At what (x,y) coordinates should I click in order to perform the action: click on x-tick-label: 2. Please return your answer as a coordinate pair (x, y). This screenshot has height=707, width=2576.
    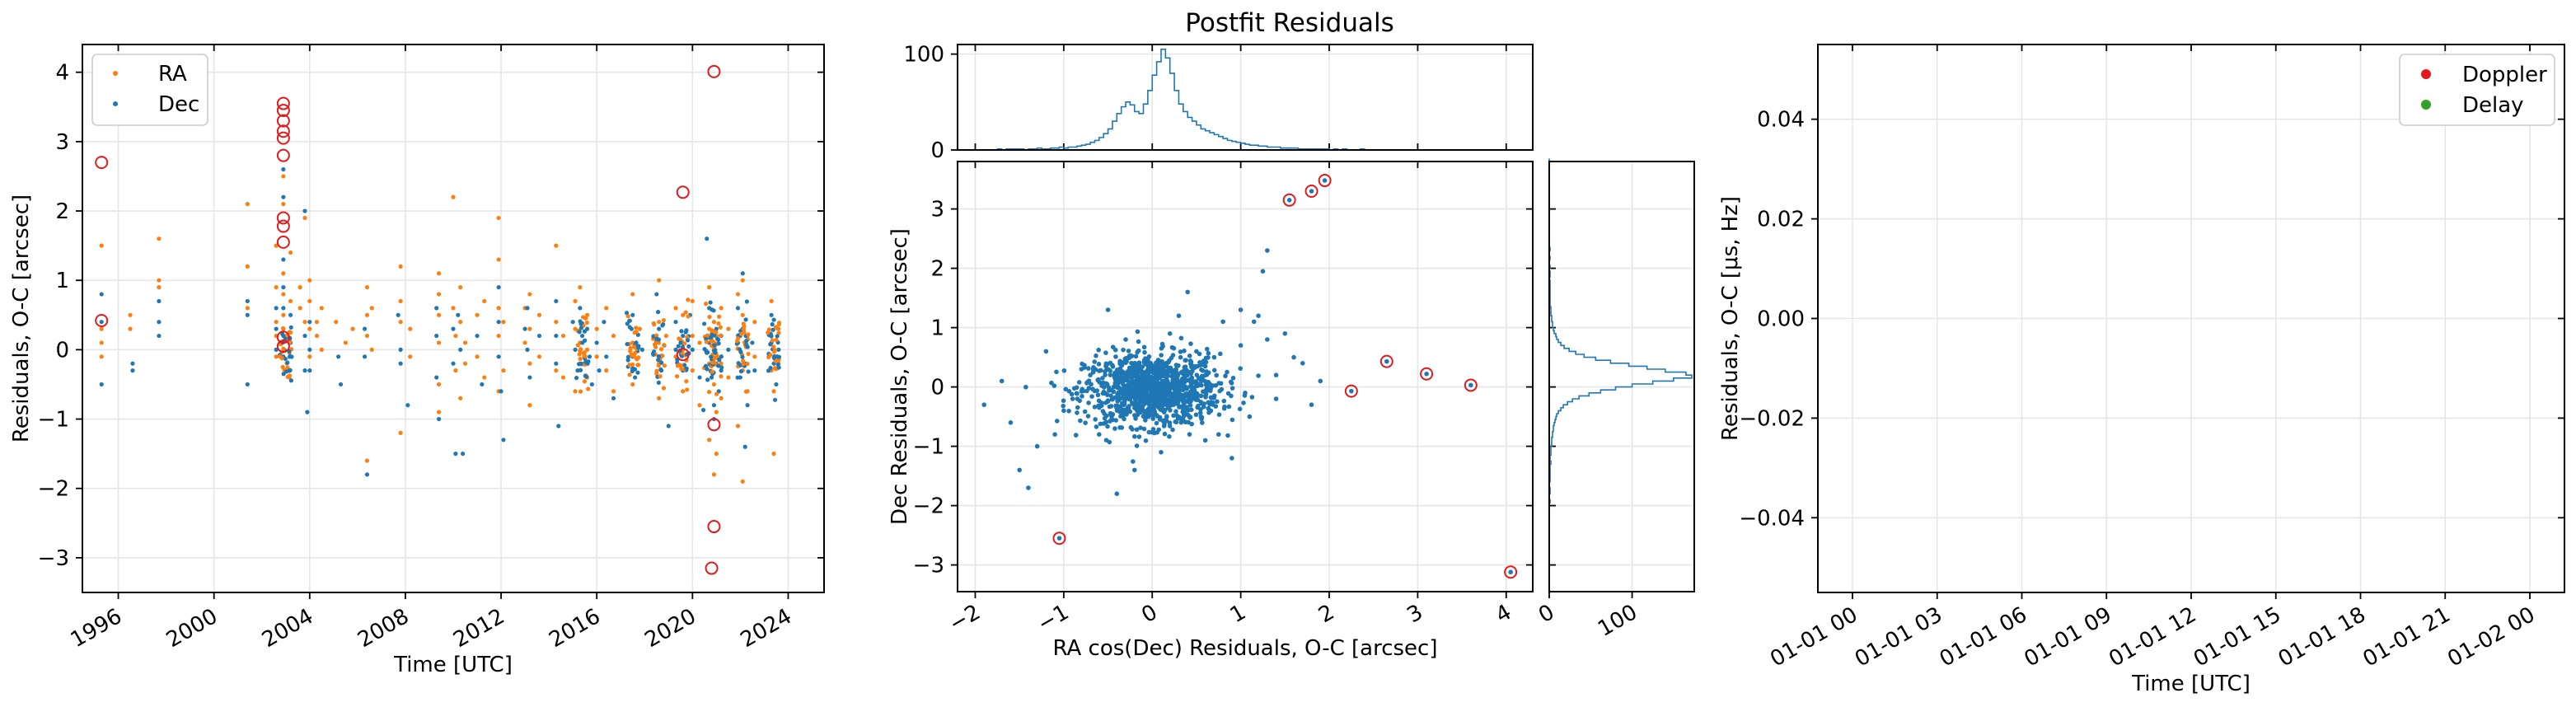
    Looking at the image, I should click on (1326, 614).